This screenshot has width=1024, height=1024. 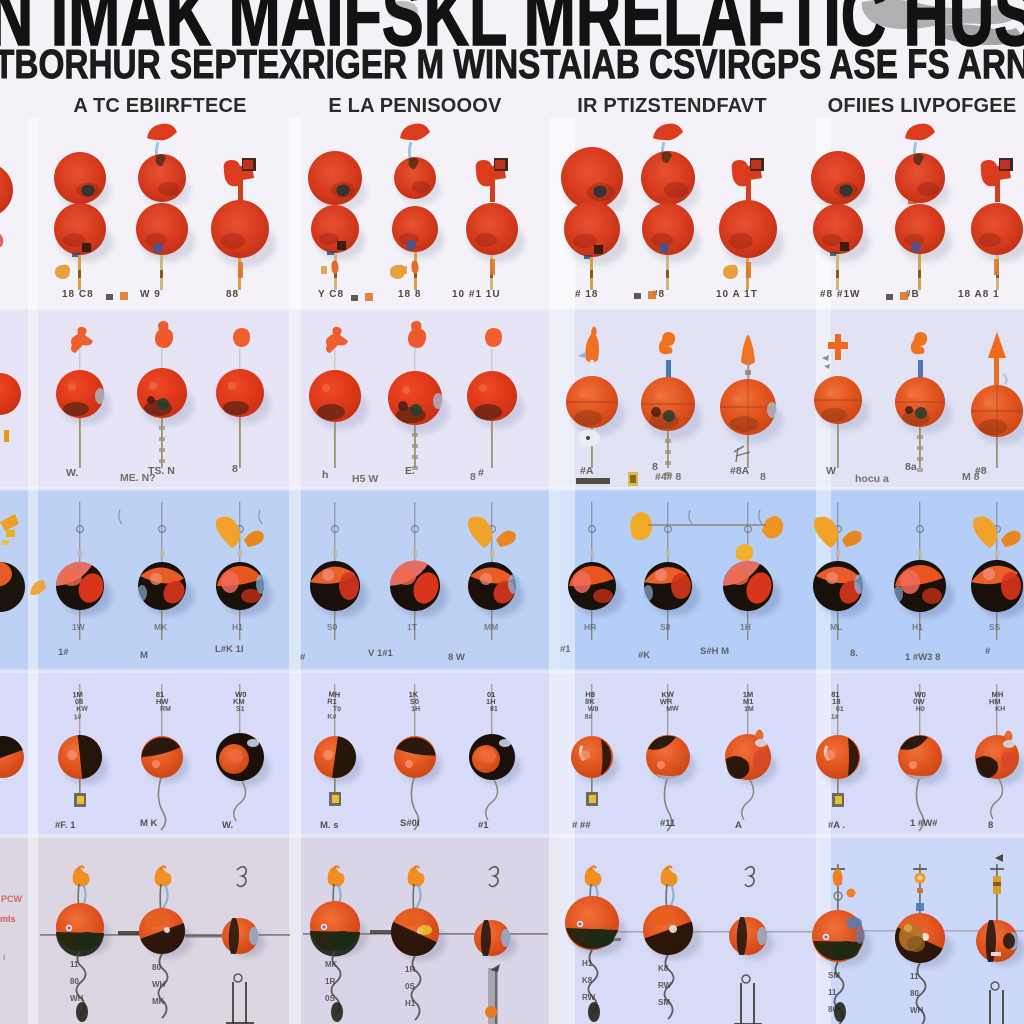 I want to click on svg-text: V 1#1, so click(x=381, y=653).